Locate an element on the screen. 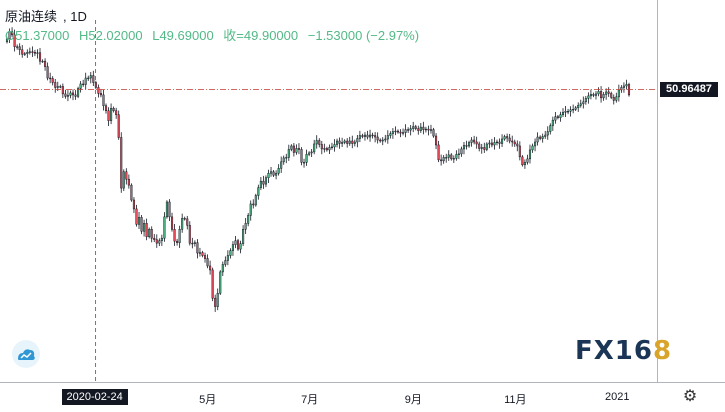  gear-icon: ⚙ is located at coordinates (690, 396).